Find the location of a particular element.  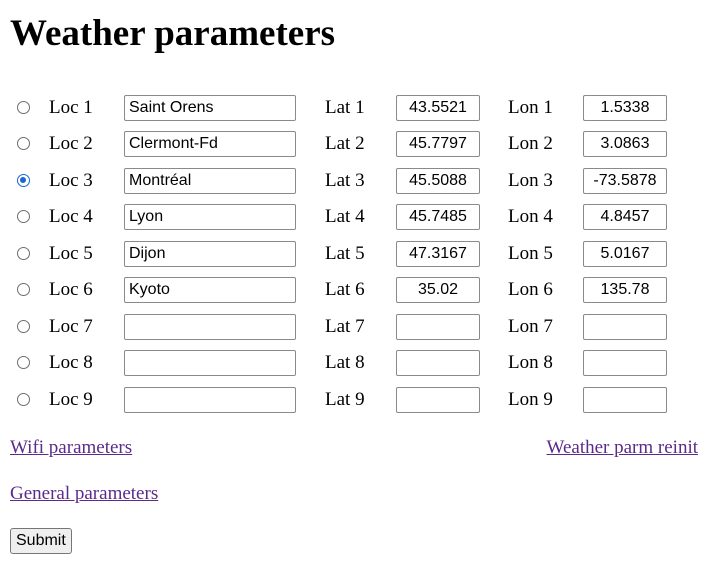

location-label-7: Loc 7 is located at coordinates (71, 326).